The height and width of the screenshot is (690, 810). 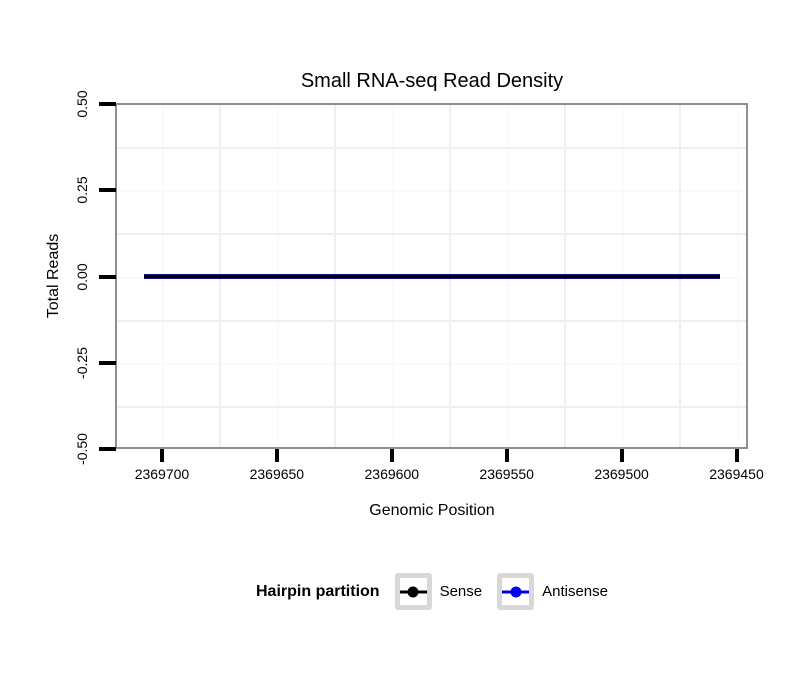 What do you see at coordinates (162, 474) in the screenshot?
I see `x-tick-label: 2369700` at bounding box center [162, 474].